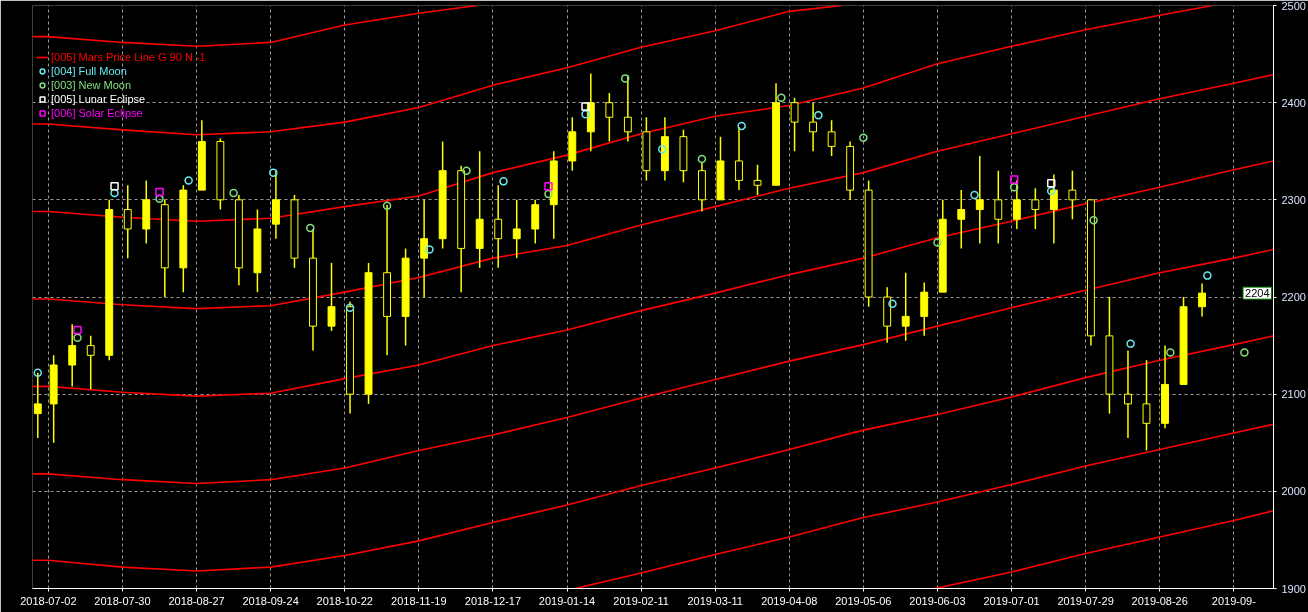  Describe the element at coordinates (122, 600) in the screenshot. I see `x-tick-label: 2018-07-30` at that location.